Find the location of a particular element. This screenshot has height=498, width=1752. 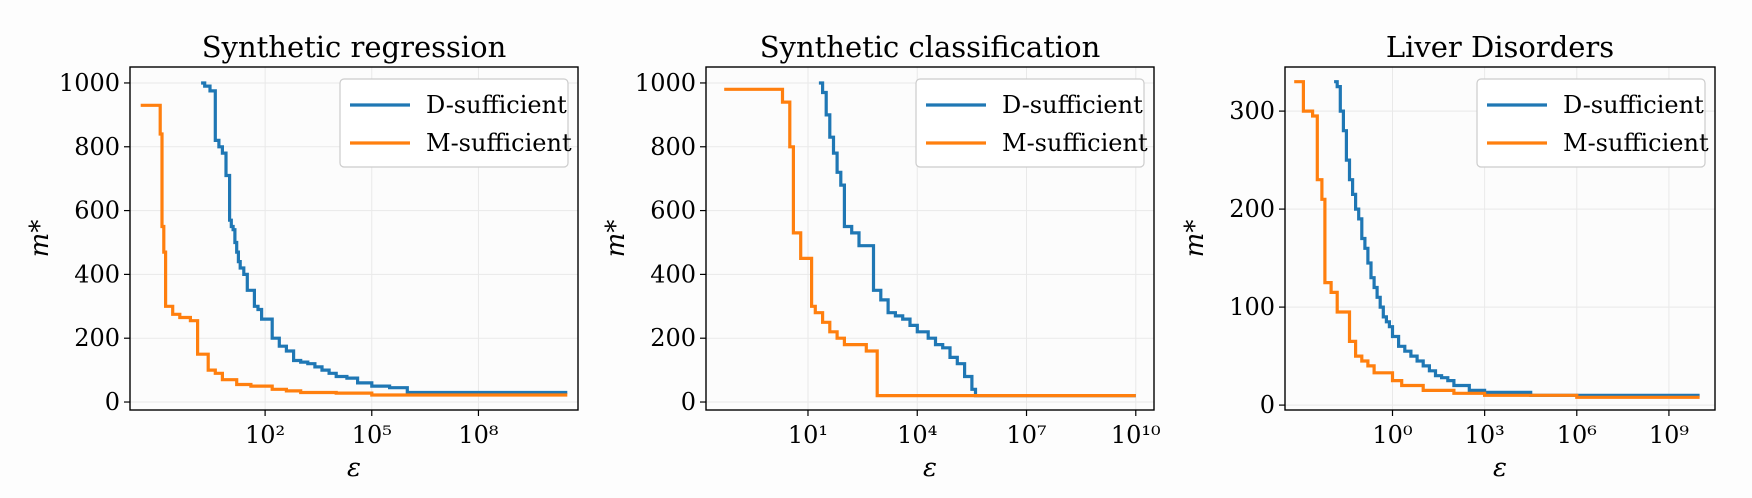

x-tick-label: 10² is located at coordinates (265, 435).